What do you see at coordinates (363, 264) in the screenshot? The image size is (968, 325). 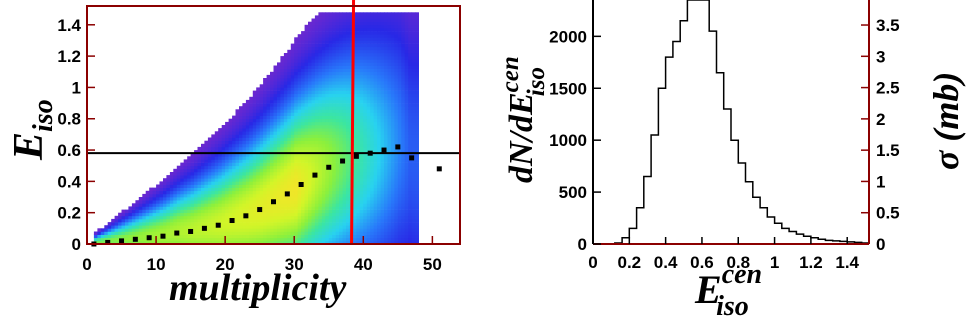 I see `x-tick-label: 40` at bounding box center [363, 264].